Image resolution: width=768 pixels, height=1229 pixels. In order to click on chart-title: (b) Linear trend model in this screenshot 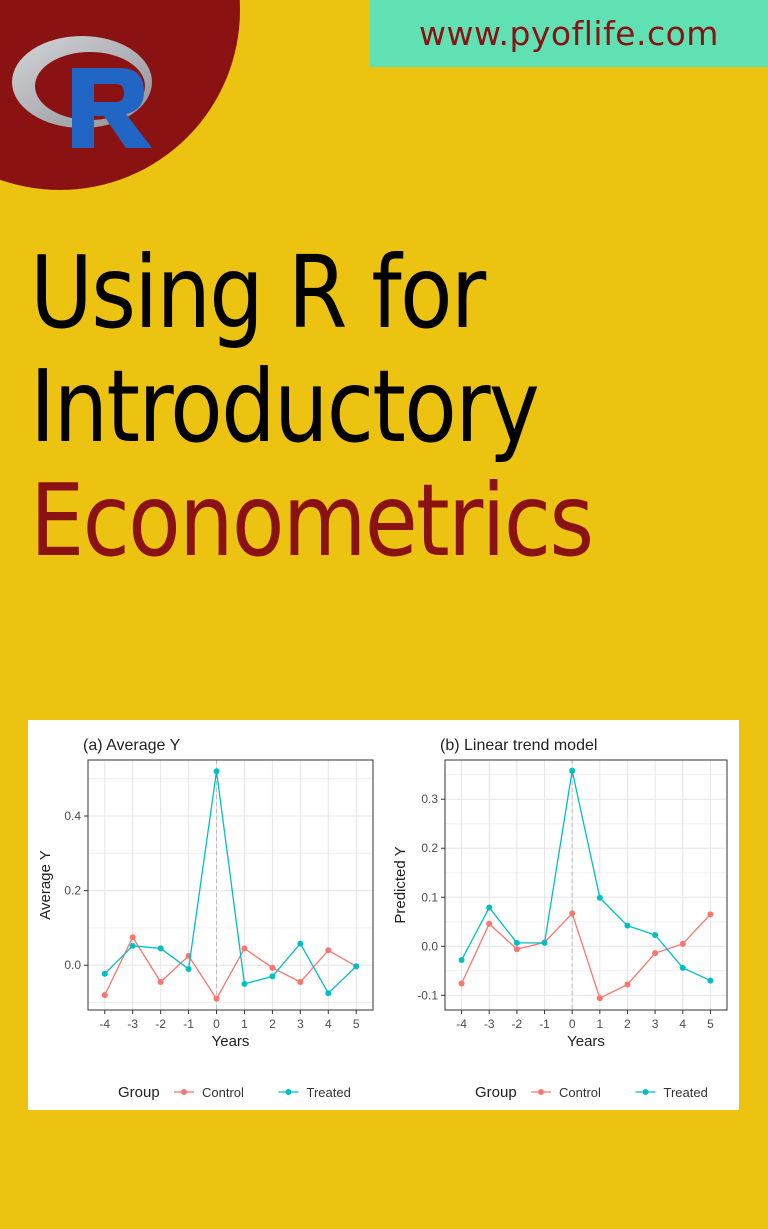, I will do `click(518, 745)`.